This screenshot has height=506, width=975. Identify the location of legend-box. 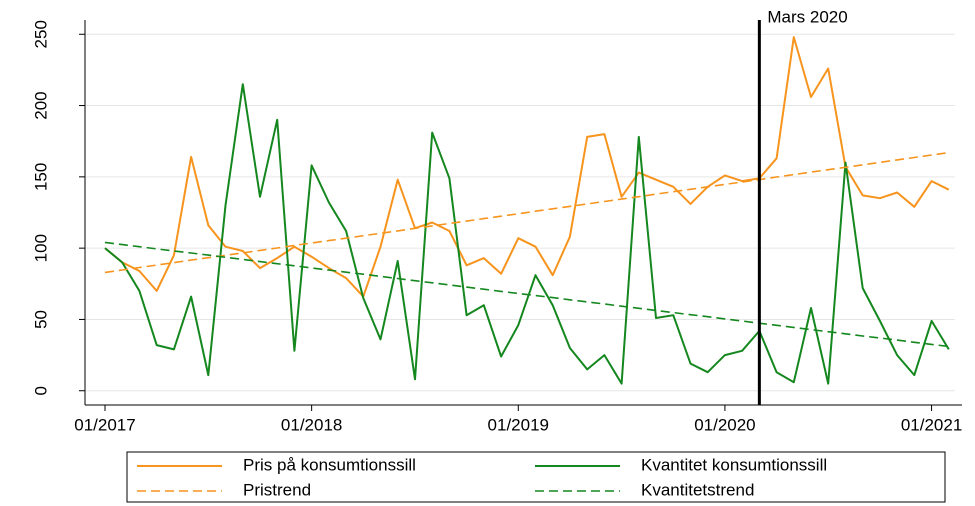
(536, 477).